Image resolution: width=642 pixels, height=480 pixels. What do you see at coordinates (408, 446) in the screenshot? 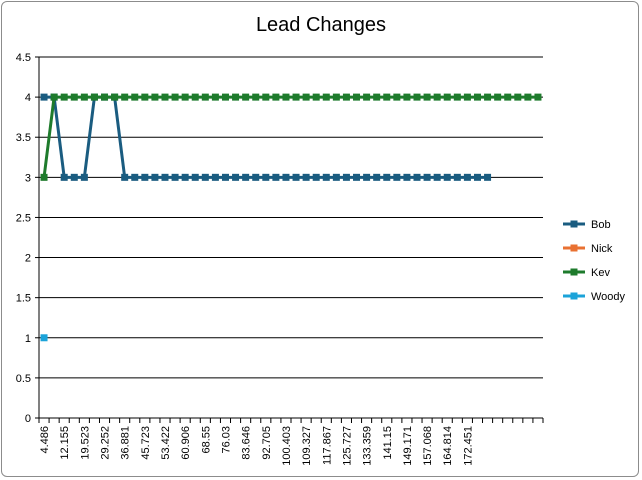
I see `x-tick-label: 149.171` at bounding box center [408, 446].